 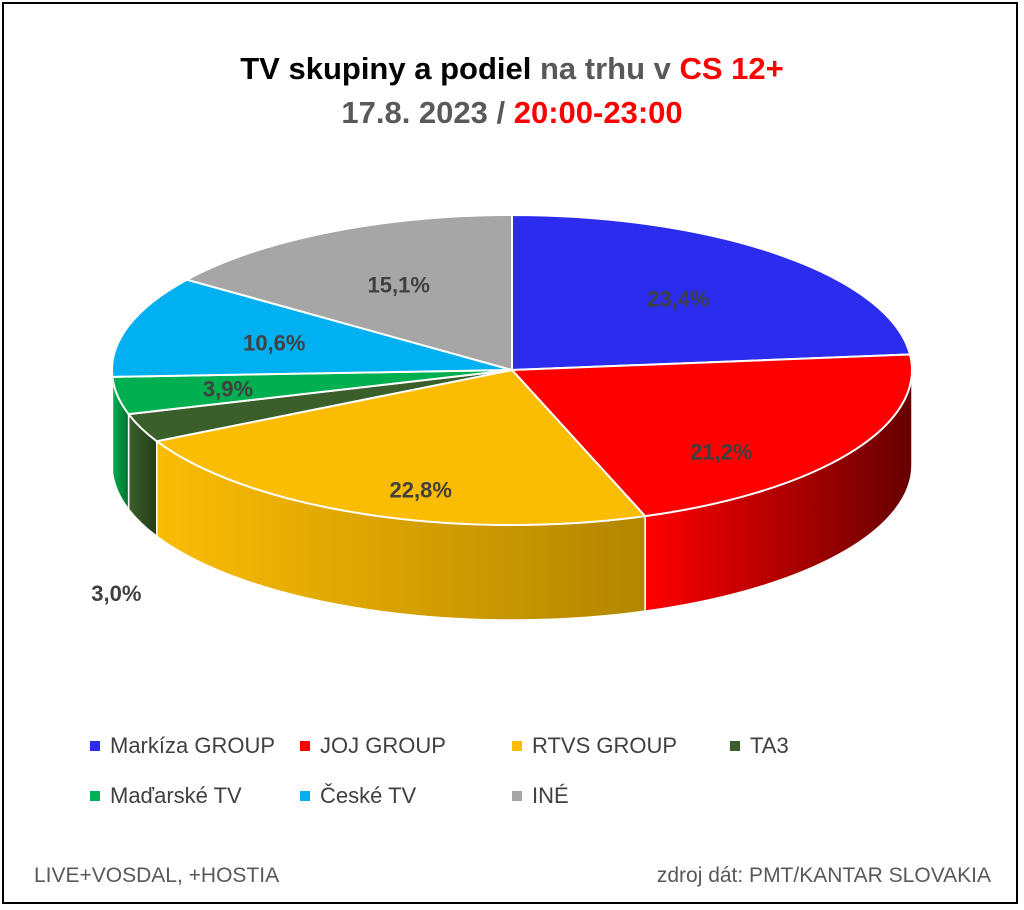 What do you see at coordinates (731, 68) in the screenshot?
I see `title-part-3: CS 12+` at bounding box center [731, 68].